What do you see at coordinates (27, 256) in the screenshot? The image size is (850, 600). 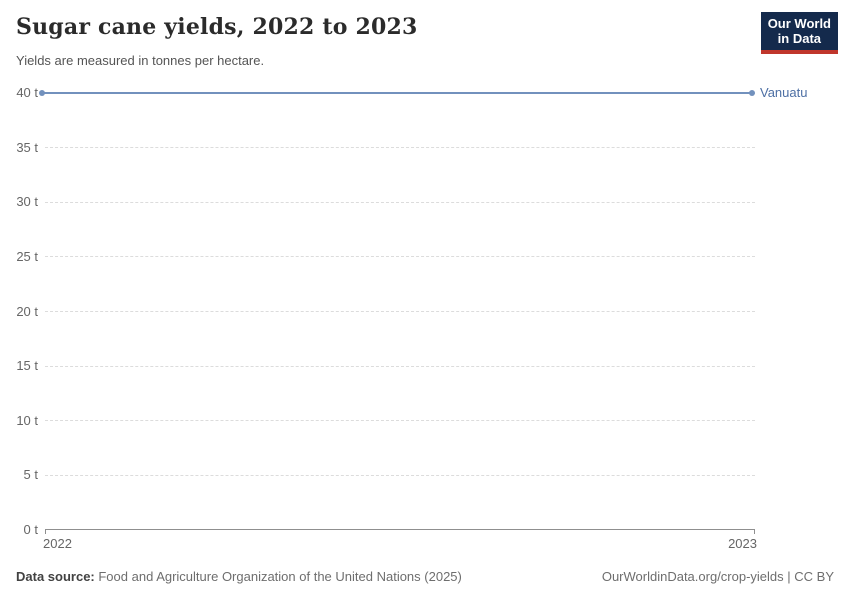 I see `y-tick-label: 25 t` at bounding box center [27, 256].